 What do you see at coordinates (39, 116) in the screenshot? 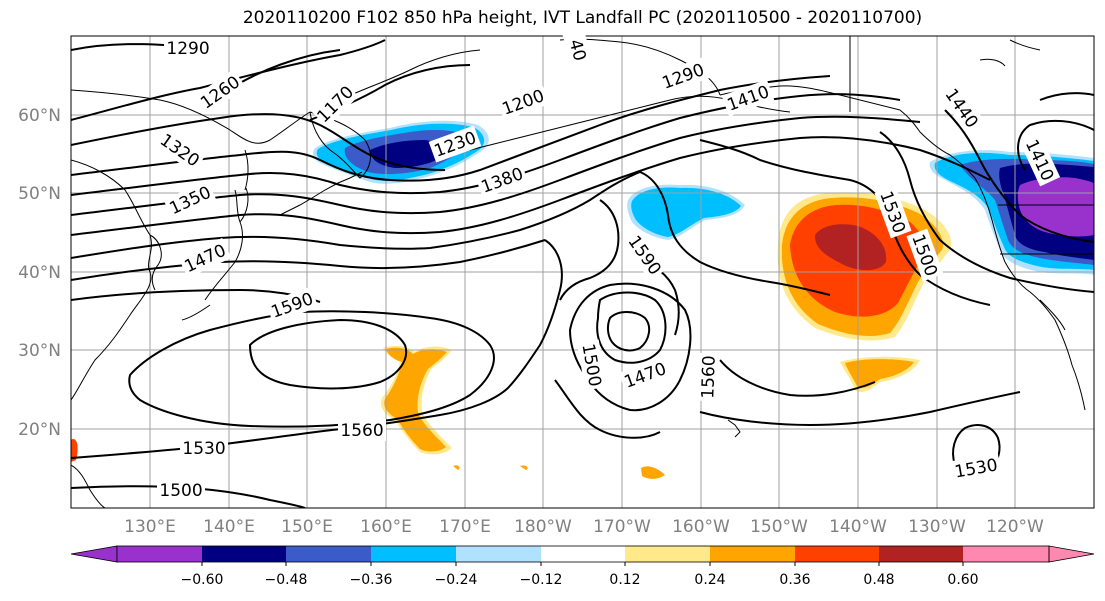
I see `lat-label: 60°N` at bounding box center [39, 116].